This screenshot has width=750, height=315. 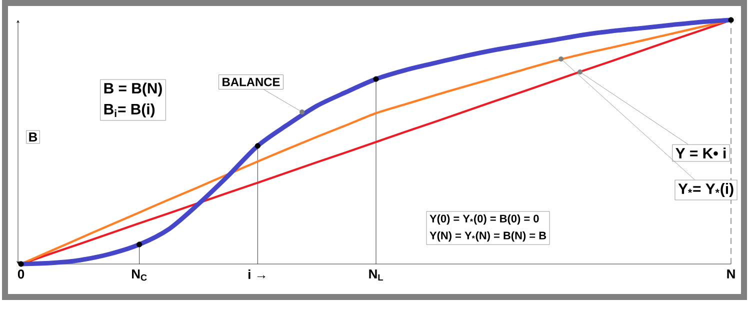 I want to click on annotation: BALANCE, so click(x=251, y=82).